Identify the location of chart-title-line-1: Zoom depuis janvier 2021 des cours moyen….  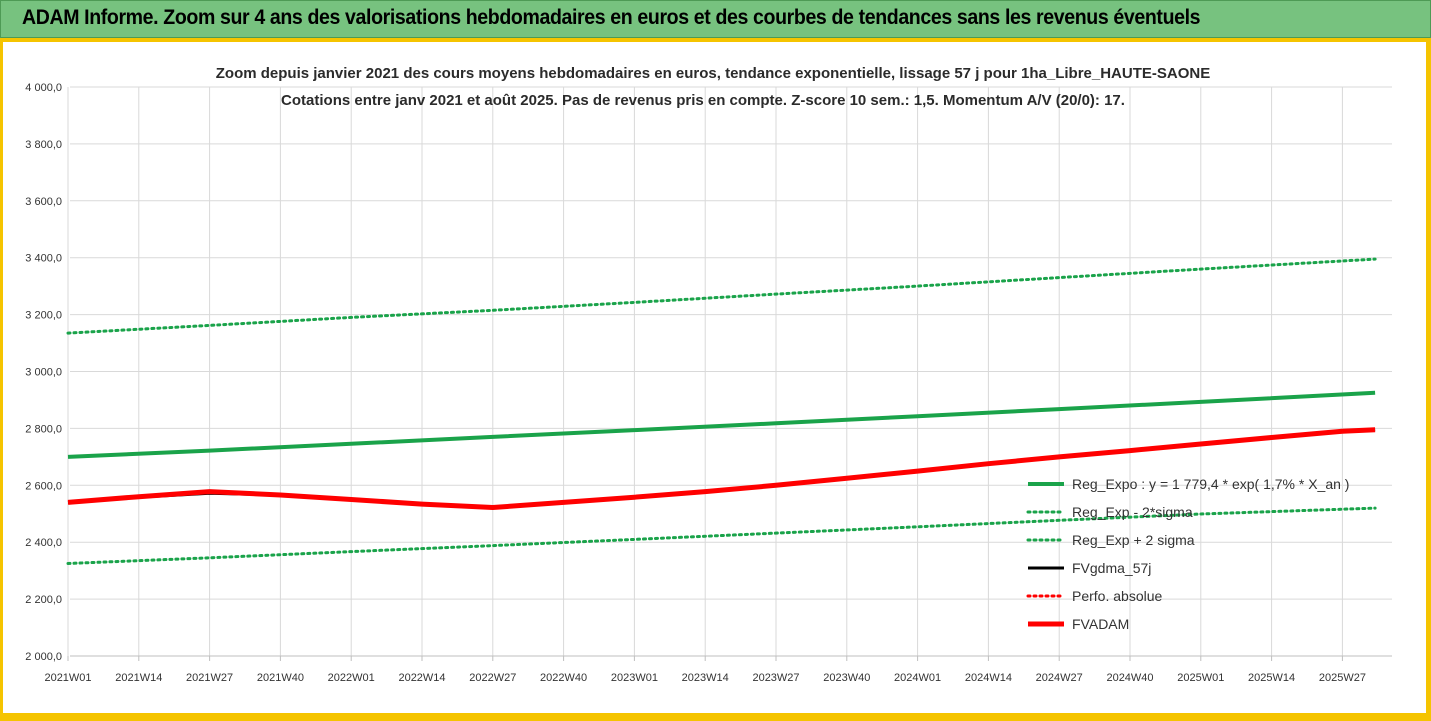
(713, 73).